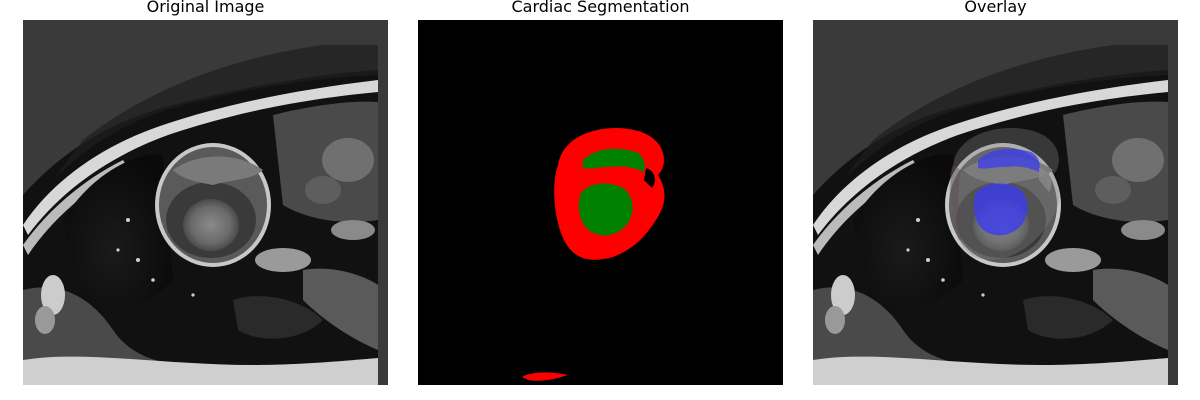 Image resolution: width=1200 pixels, height=400 pixels. What do you see at coordinates (600, 8) in the screenshot?
I see `panel-title-segmentation: Cardiac Segmentation` at bounding box center [600, 8].